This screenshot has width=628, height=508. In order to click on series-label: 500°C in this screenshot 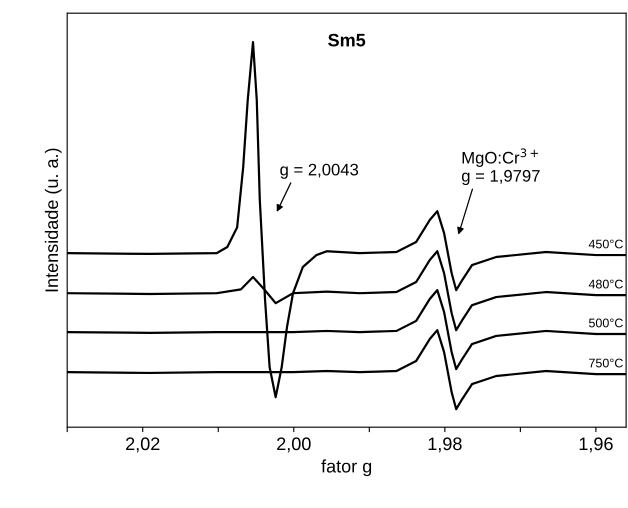, I will do `click(605, 323)`.